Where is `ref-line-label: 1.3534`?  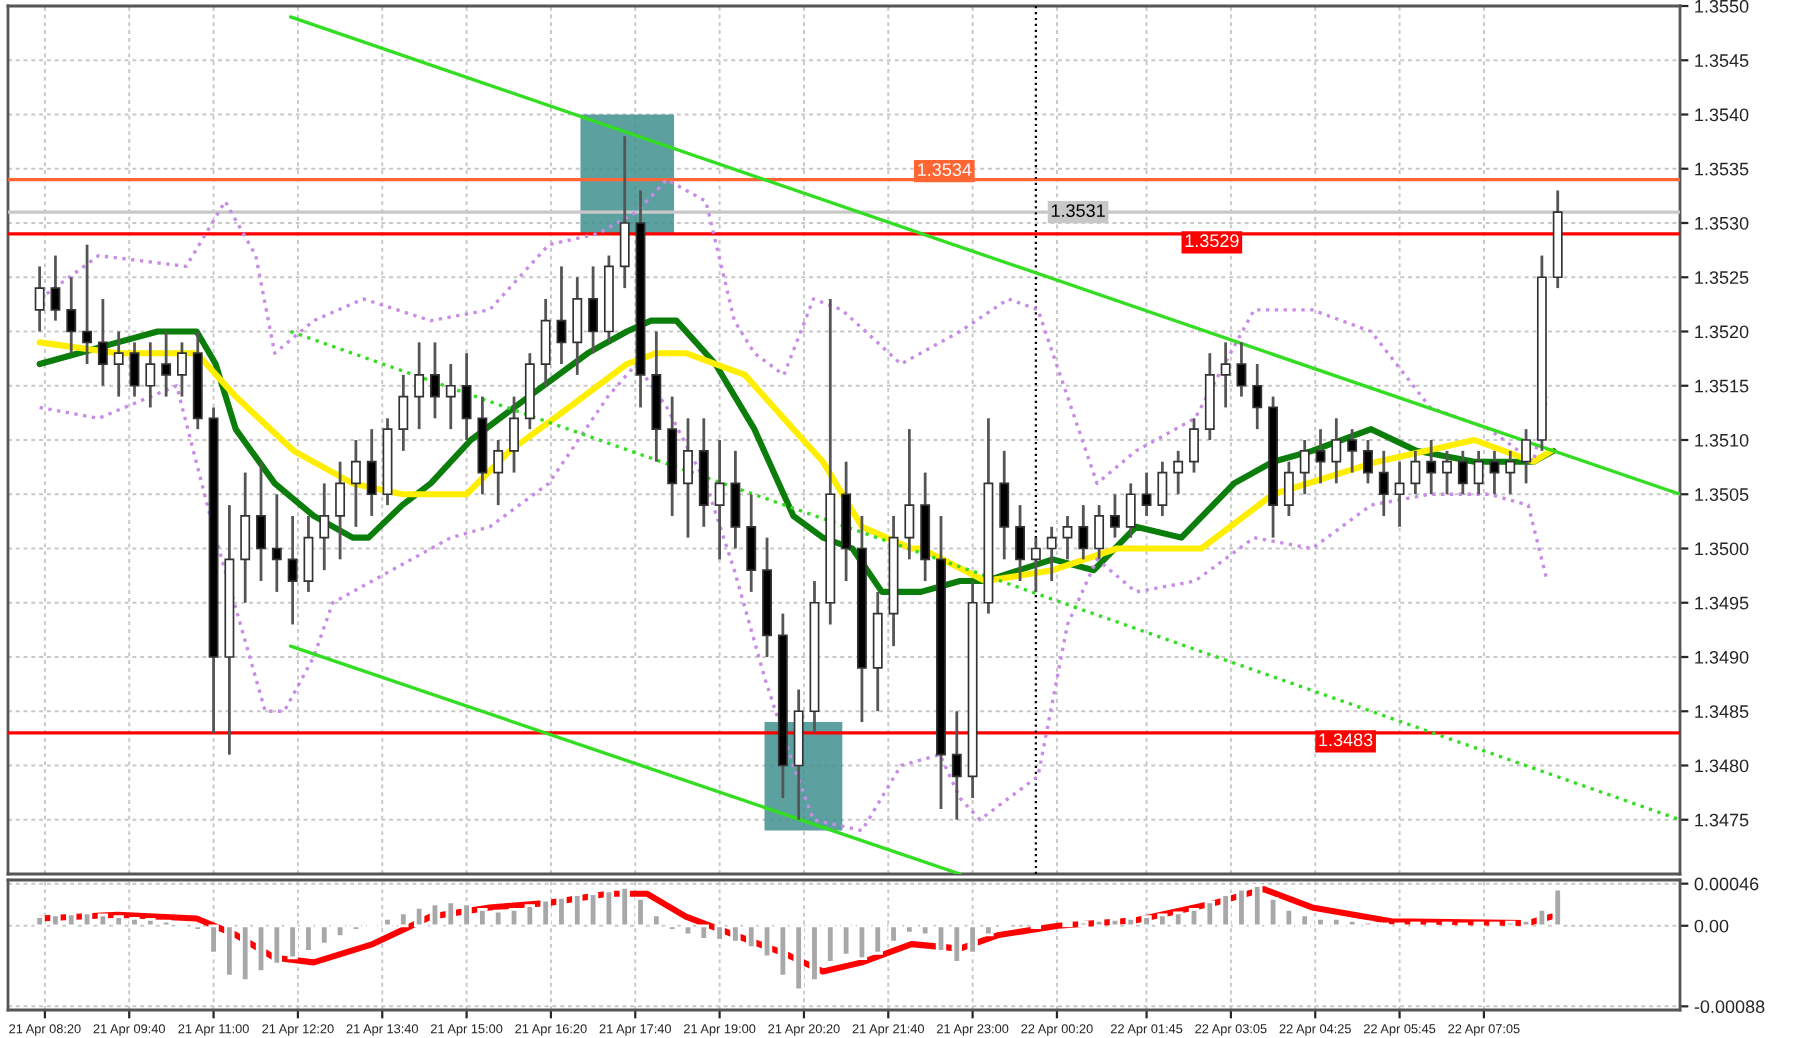 ref-line-label: 1.3534 is located at coordinates (945, 170).